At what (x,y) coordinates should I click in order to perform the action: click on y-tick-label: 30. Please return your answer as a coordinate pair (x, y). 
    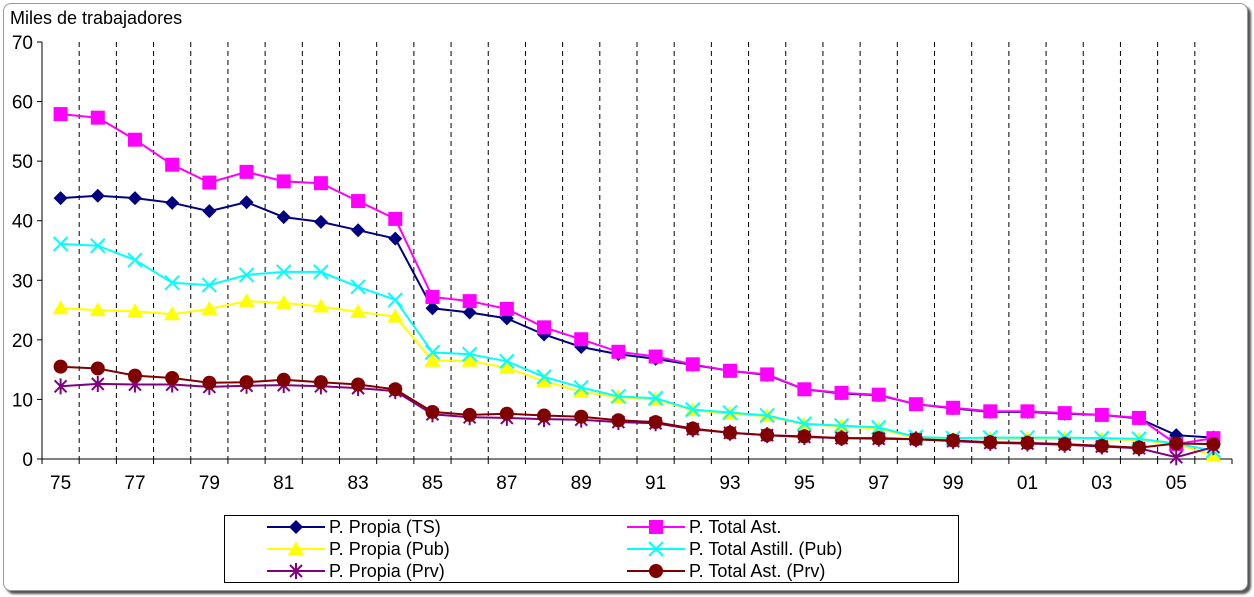
    Looking at the image, I should click on (22, 281).